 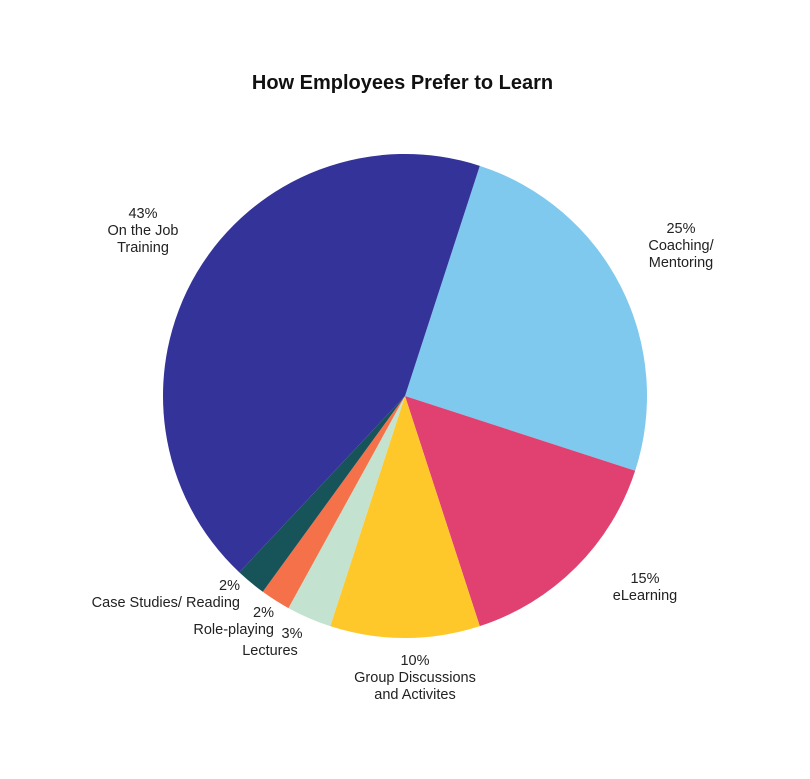 I want to click on slice-name-label: Coaching/, so click(x=681, y=246).